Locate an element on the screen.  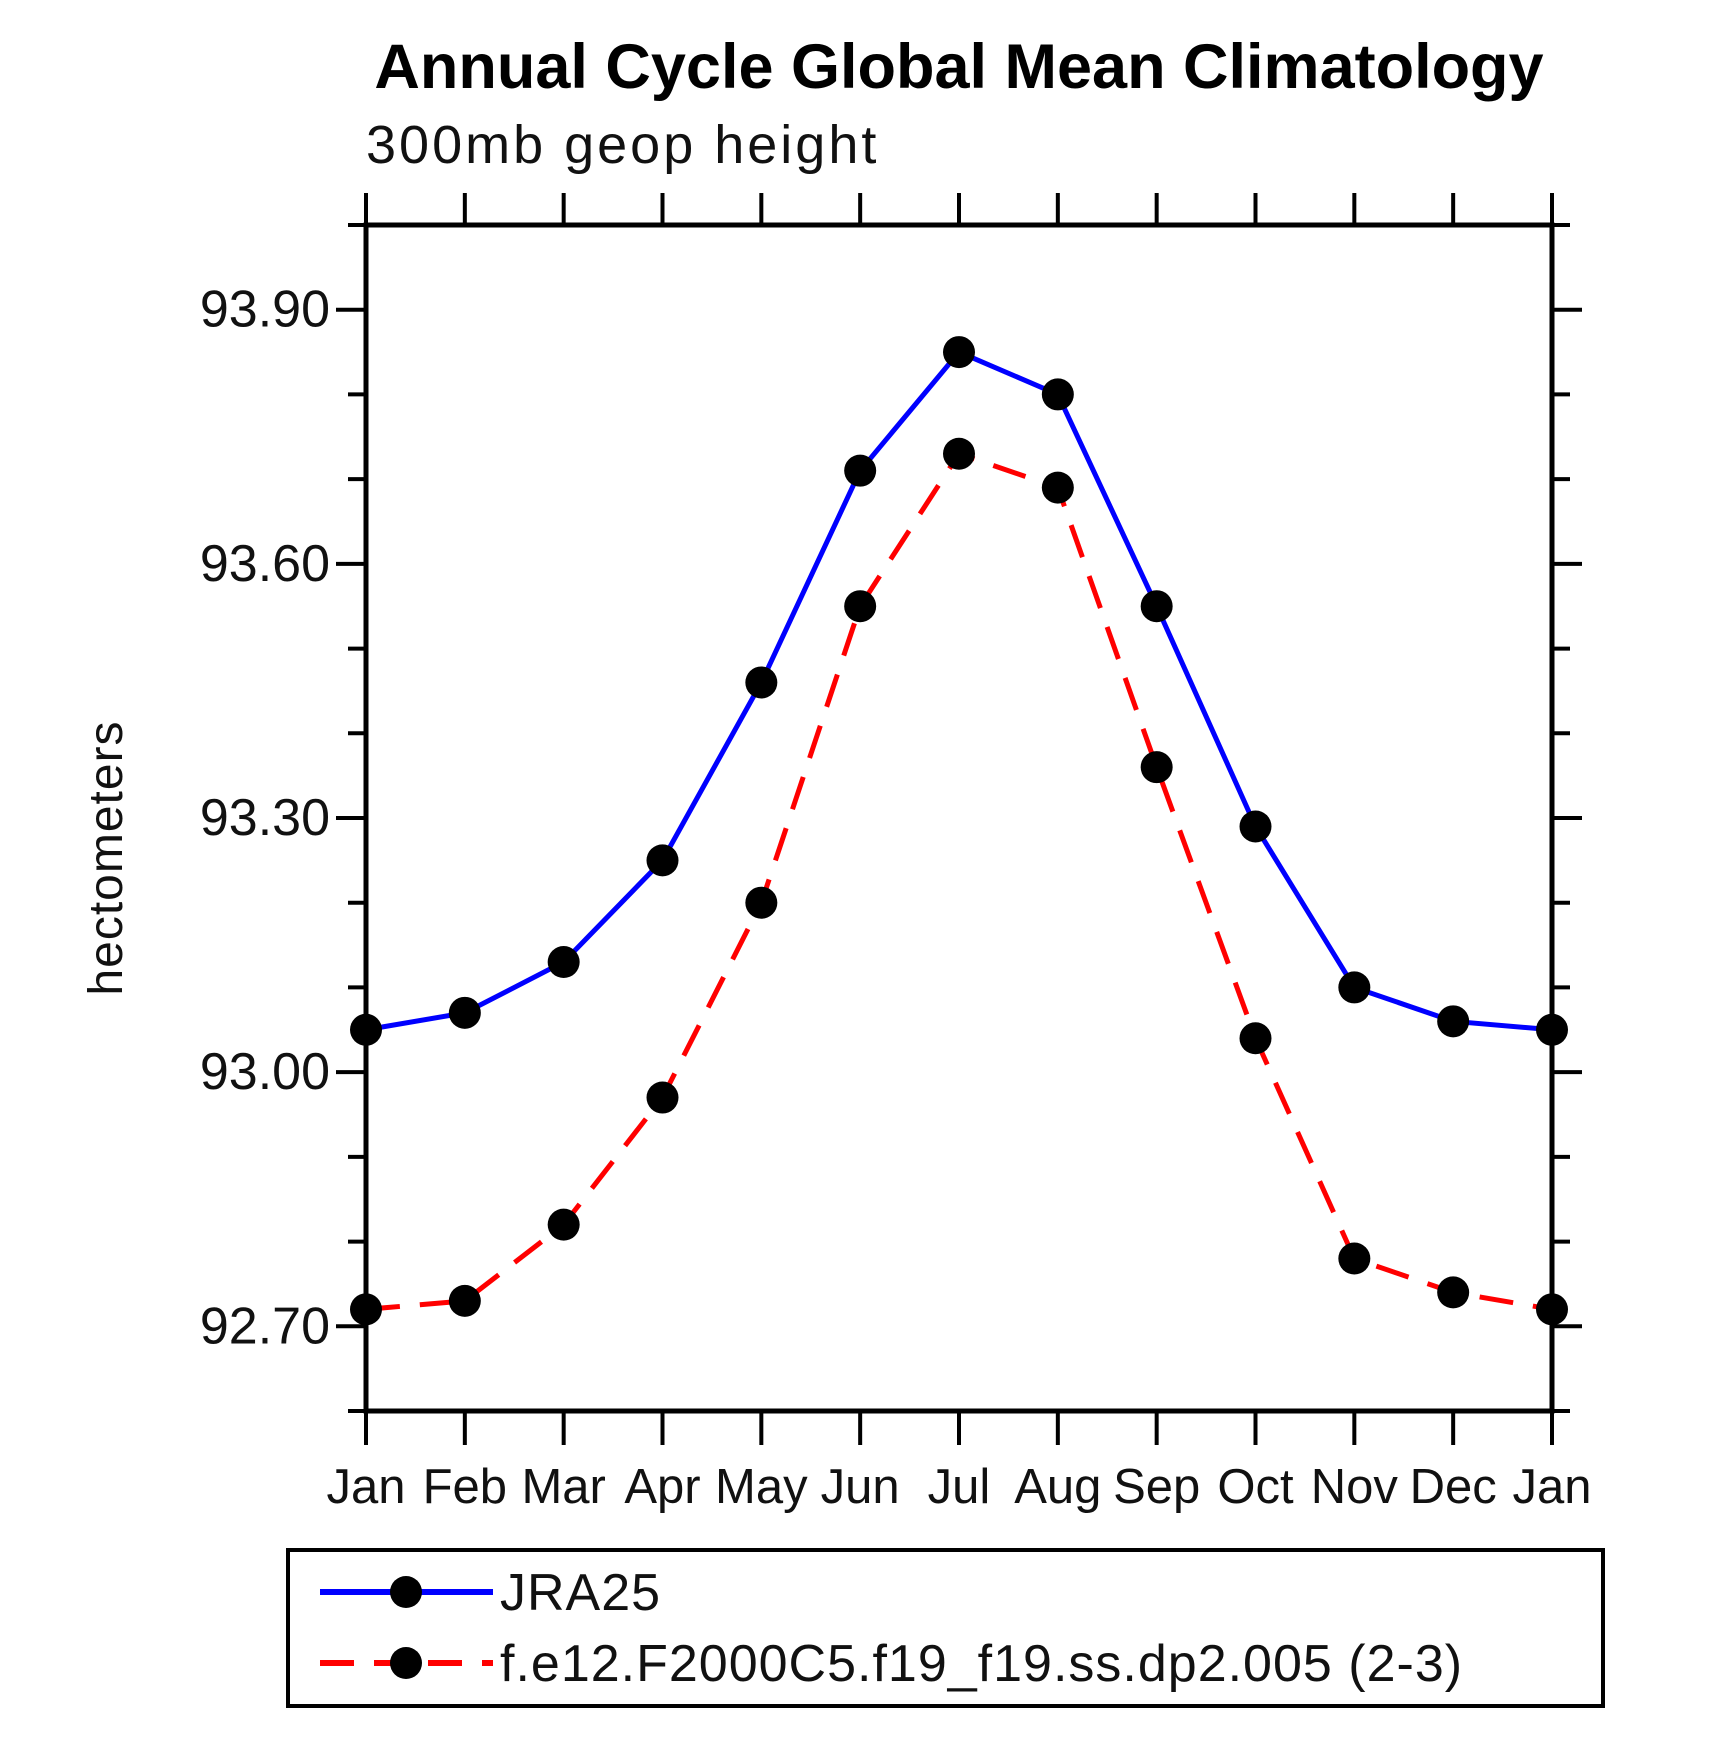
x-tick-label: Mar is located at coordinates (563, 1487).